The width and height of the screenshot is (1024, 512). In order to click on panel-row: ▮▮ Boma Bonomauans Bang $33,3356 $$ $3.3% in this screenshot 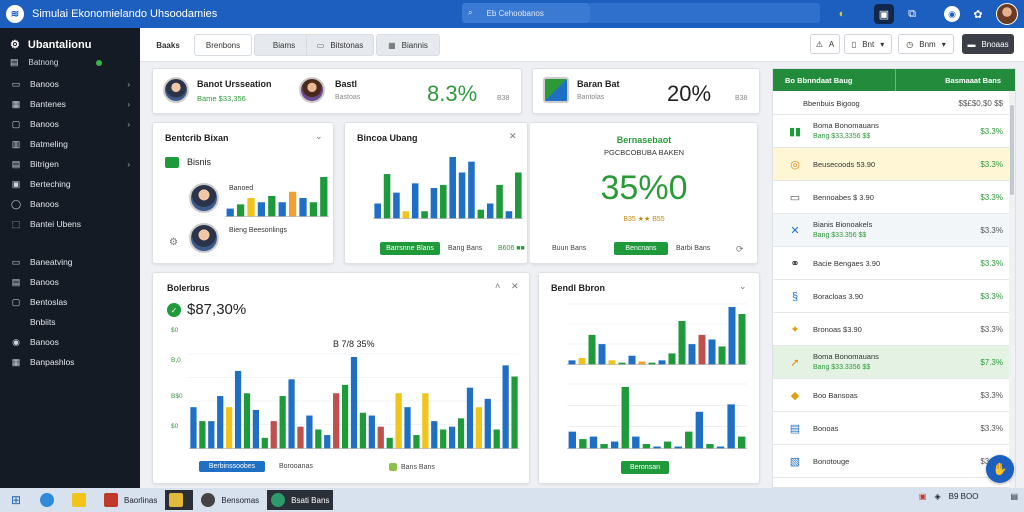, I will do `click(894, 131)`.